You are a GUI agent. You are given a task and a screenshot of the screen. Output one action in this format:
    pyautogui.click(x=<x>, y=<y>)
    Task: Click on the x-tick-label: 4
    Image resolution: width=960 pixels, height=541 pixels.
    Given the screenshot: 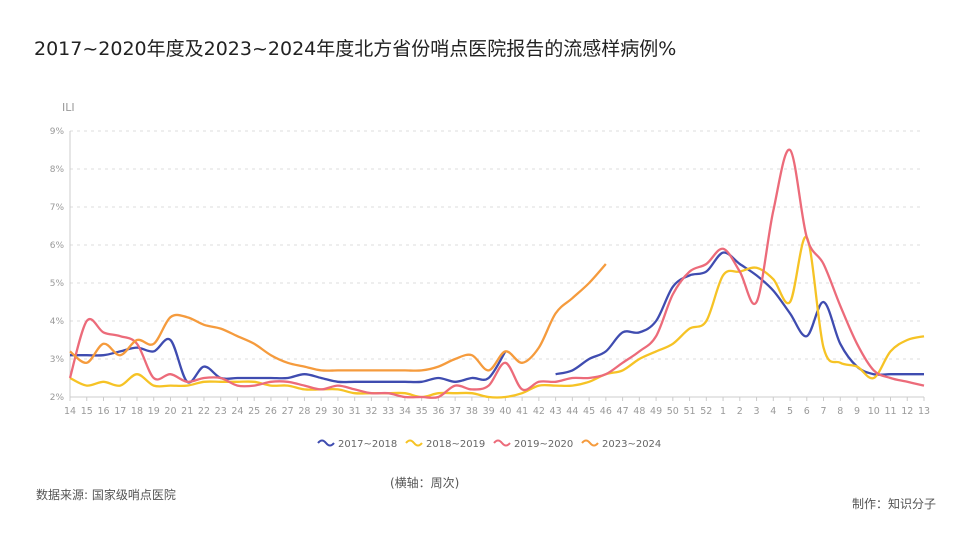 What is the action you would take?
    pyautogui.click(x=773, y=411)
    